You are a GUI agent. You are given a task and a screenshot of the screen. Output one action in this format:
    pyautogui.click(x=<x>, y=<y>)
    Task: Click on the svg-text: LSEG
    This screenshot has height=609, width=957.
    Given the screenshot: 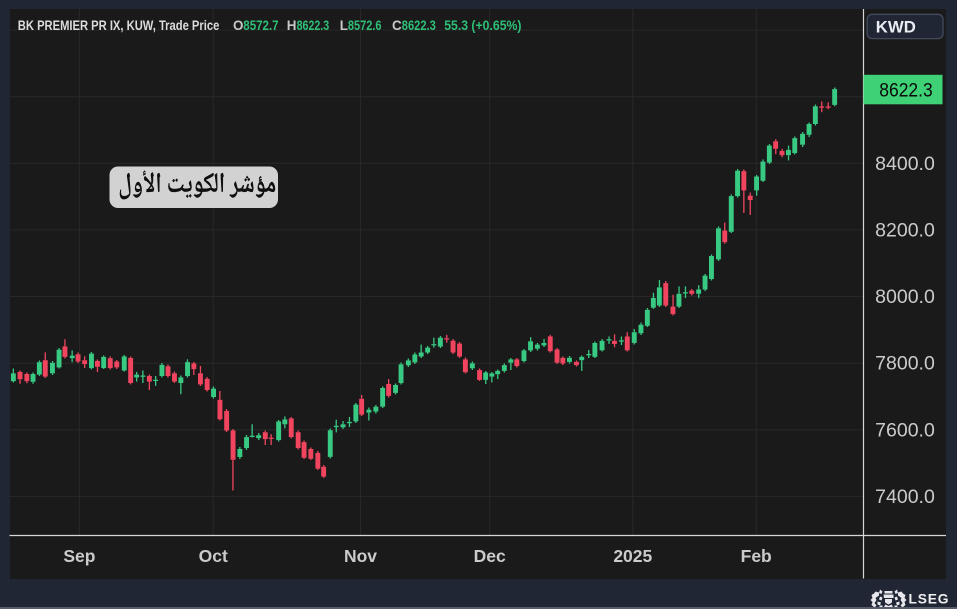 What is the action you would take?
    pyautogui.click(x=929, y=598)
    